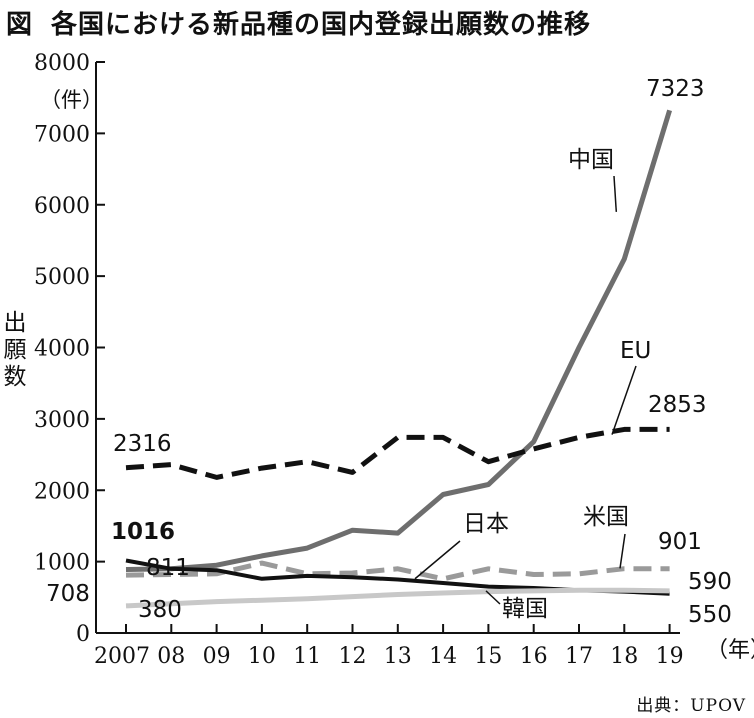  I want to click on y-axis-label: 出願数, so click(15, 350).